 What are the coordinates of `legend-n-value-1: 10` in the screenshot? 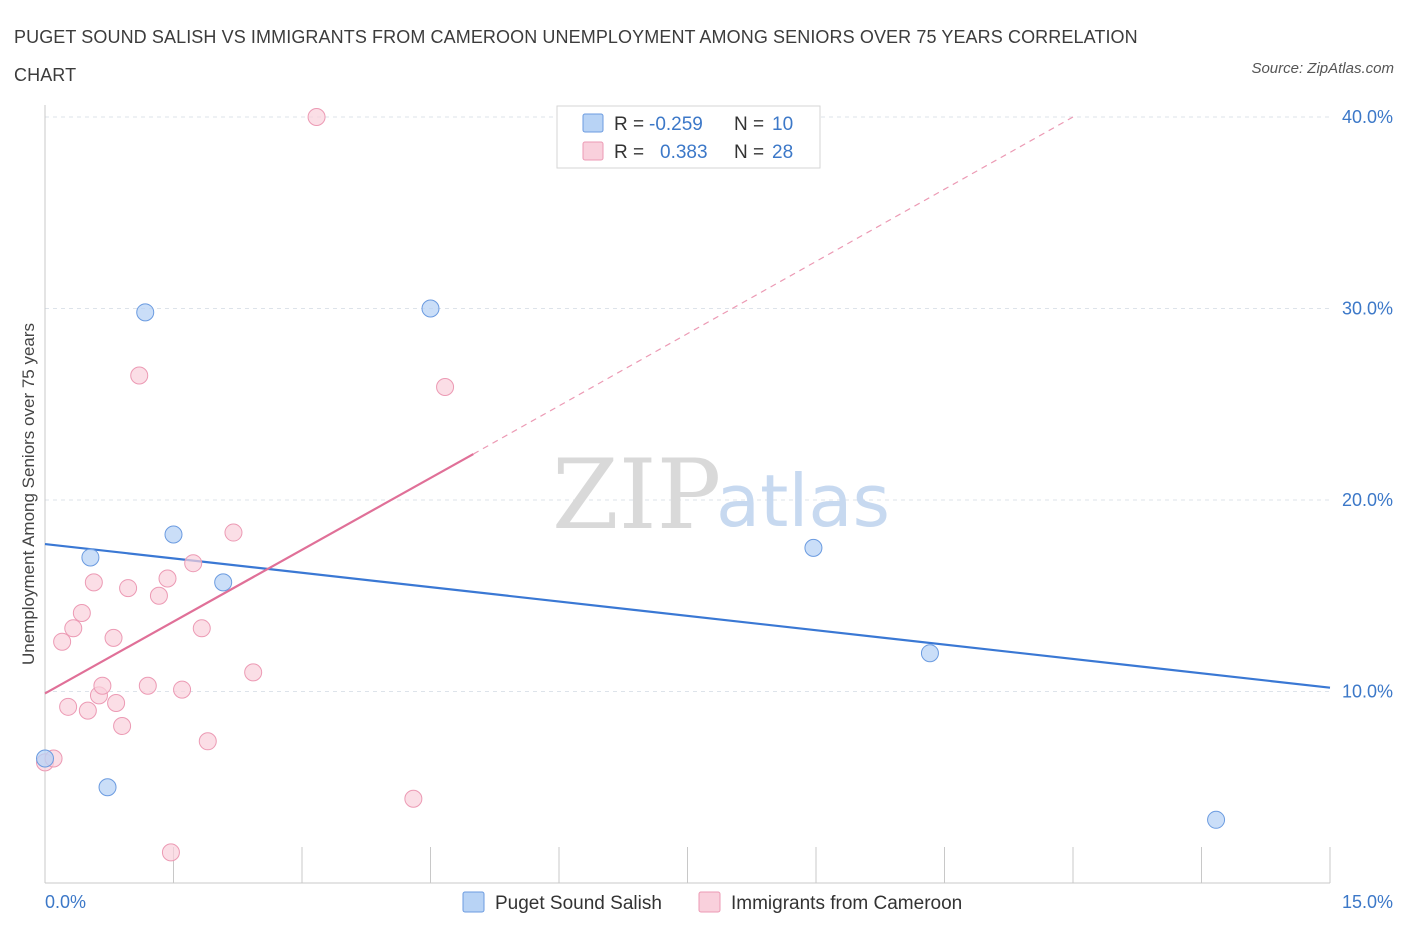 It's located at (782, 124).